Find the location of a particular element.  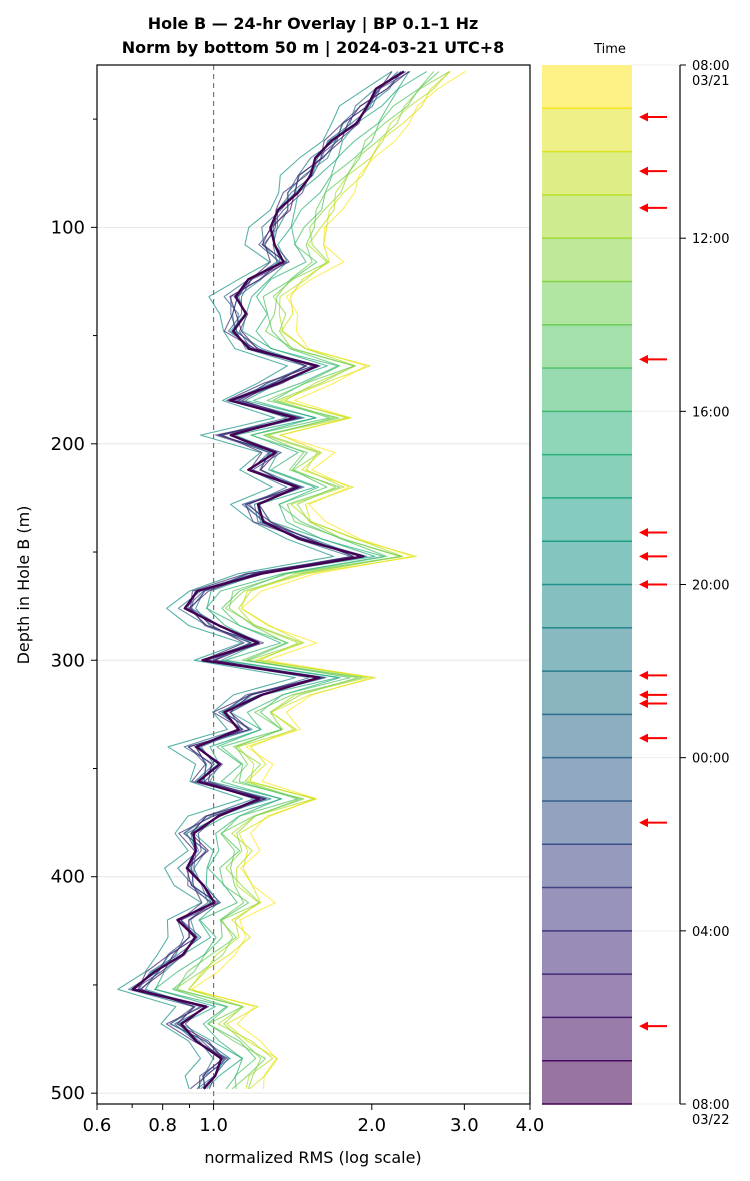

y-tick-label: 200 is located at coordinates (68, 444).